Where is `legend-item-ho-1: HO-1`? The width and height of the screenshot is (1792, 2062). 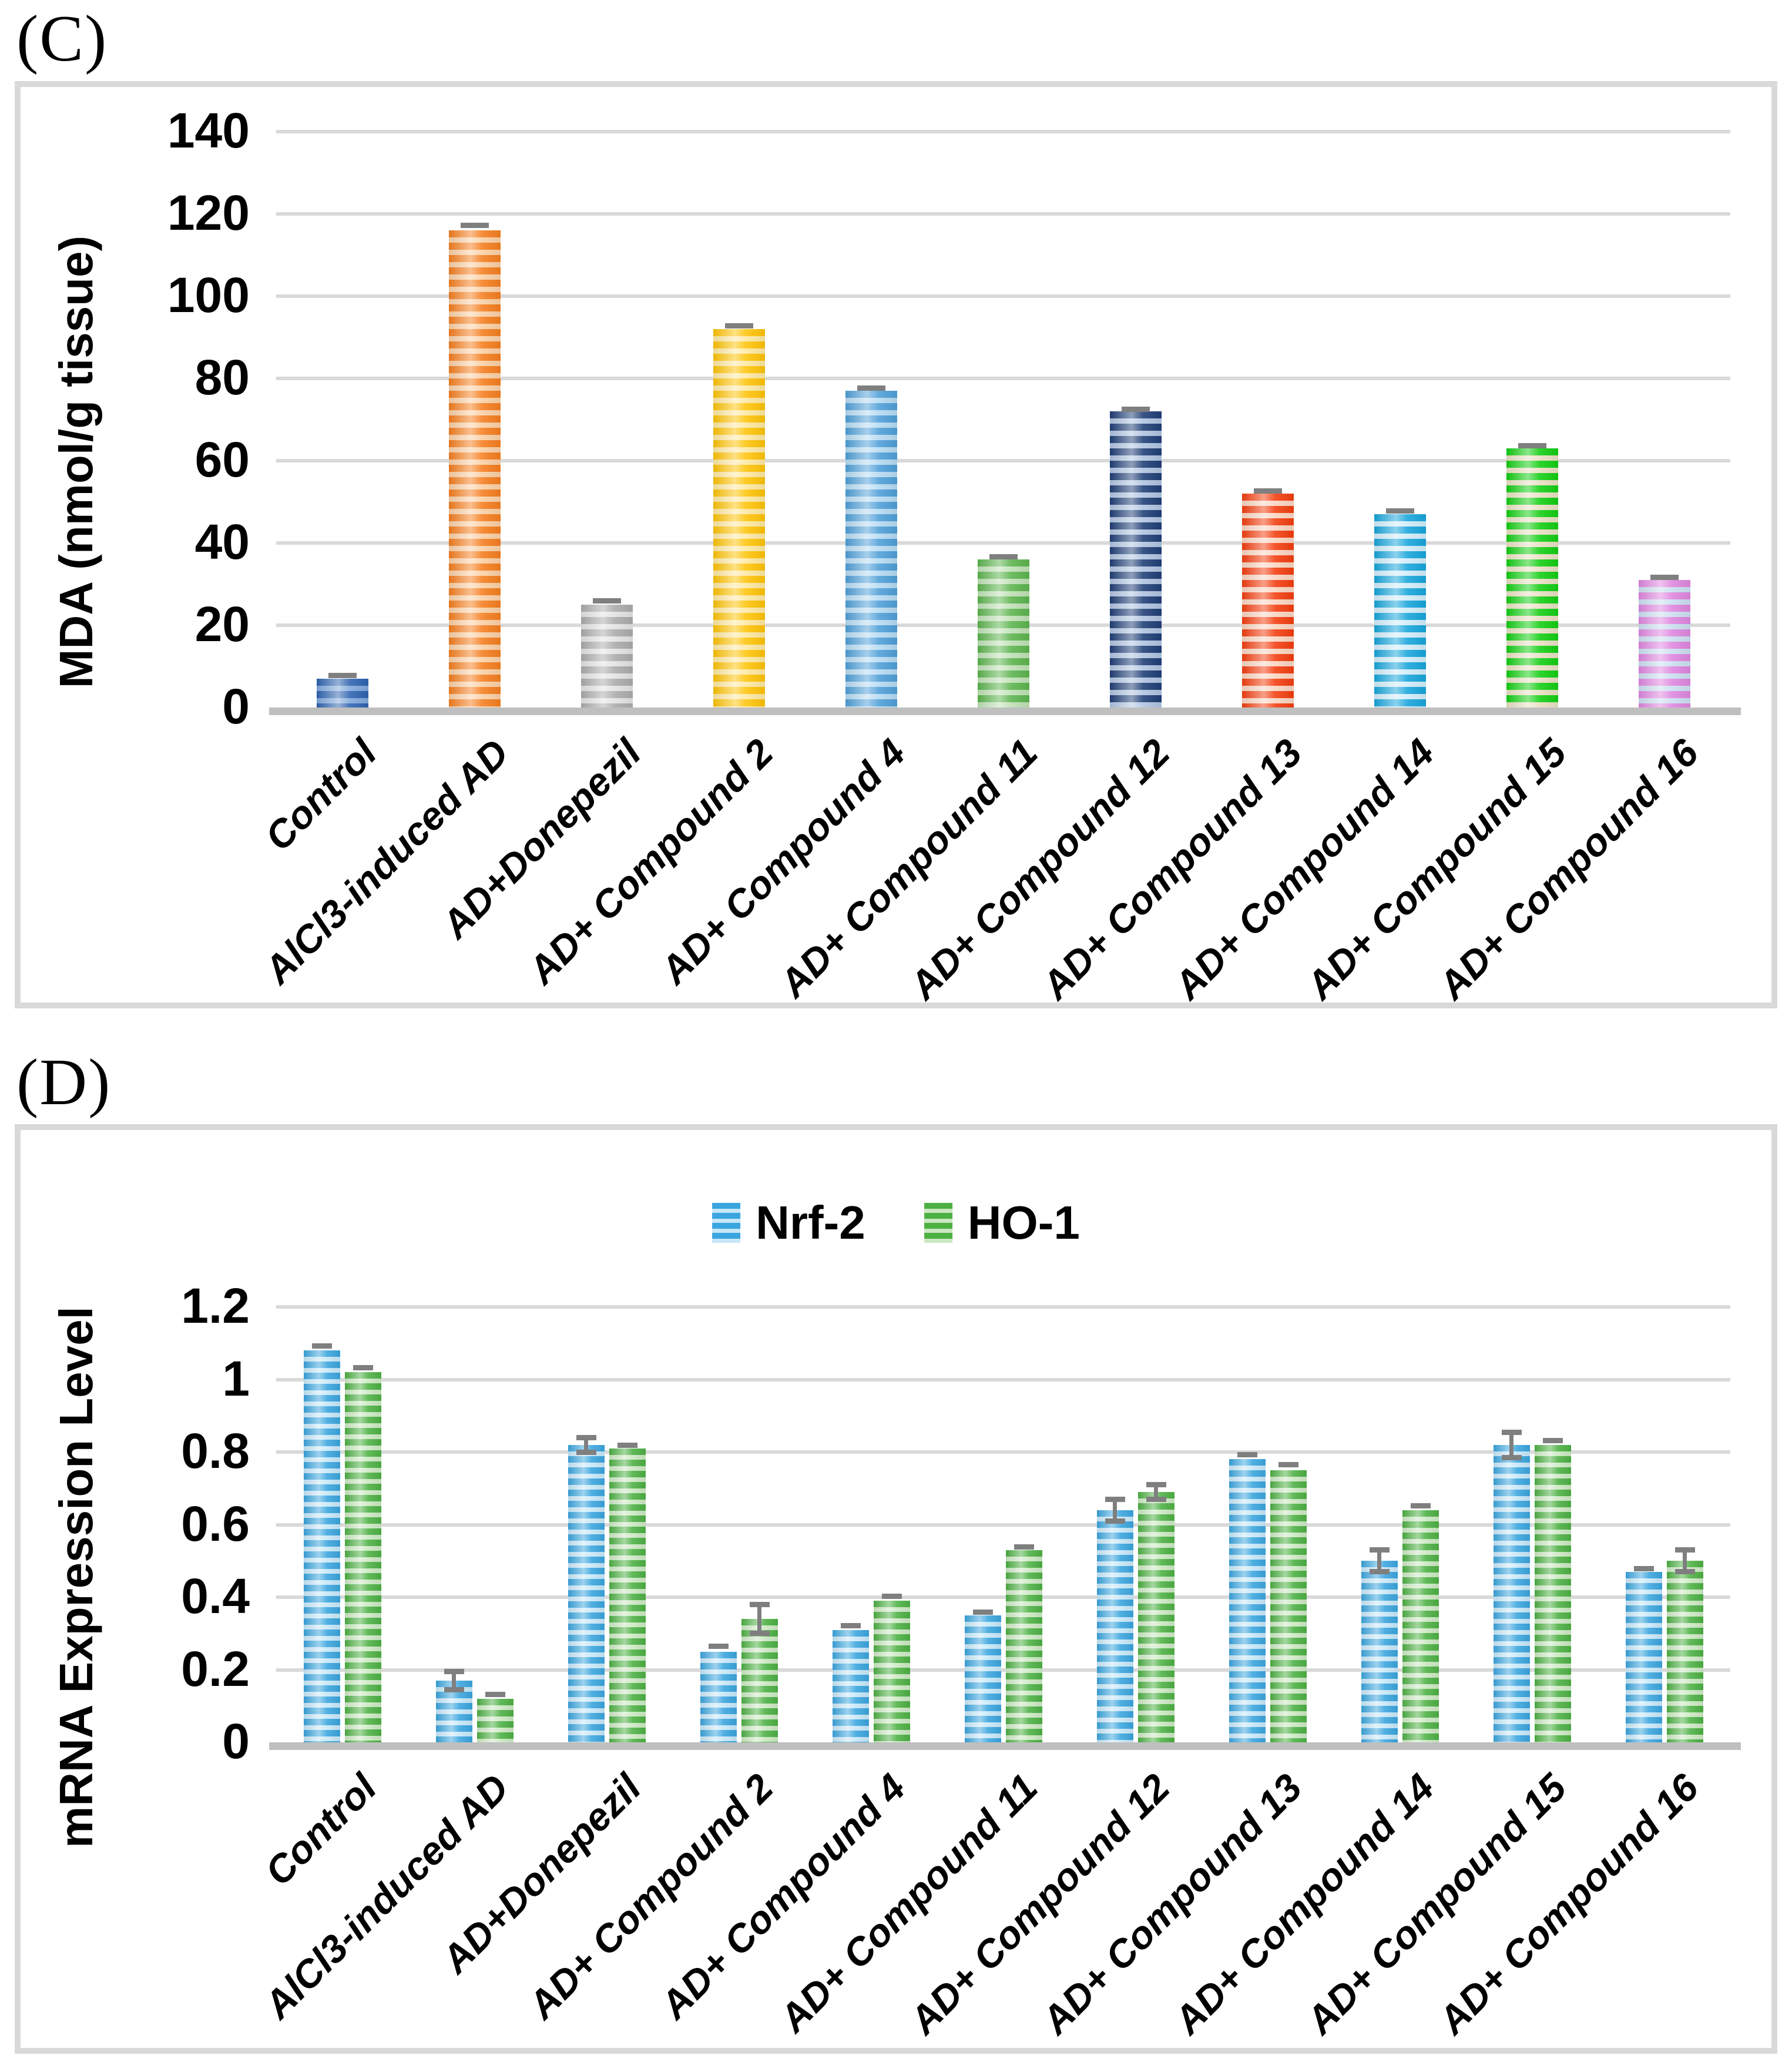 legend-item-ho-1: HO-1 is located at coordinates (1002, 1222).